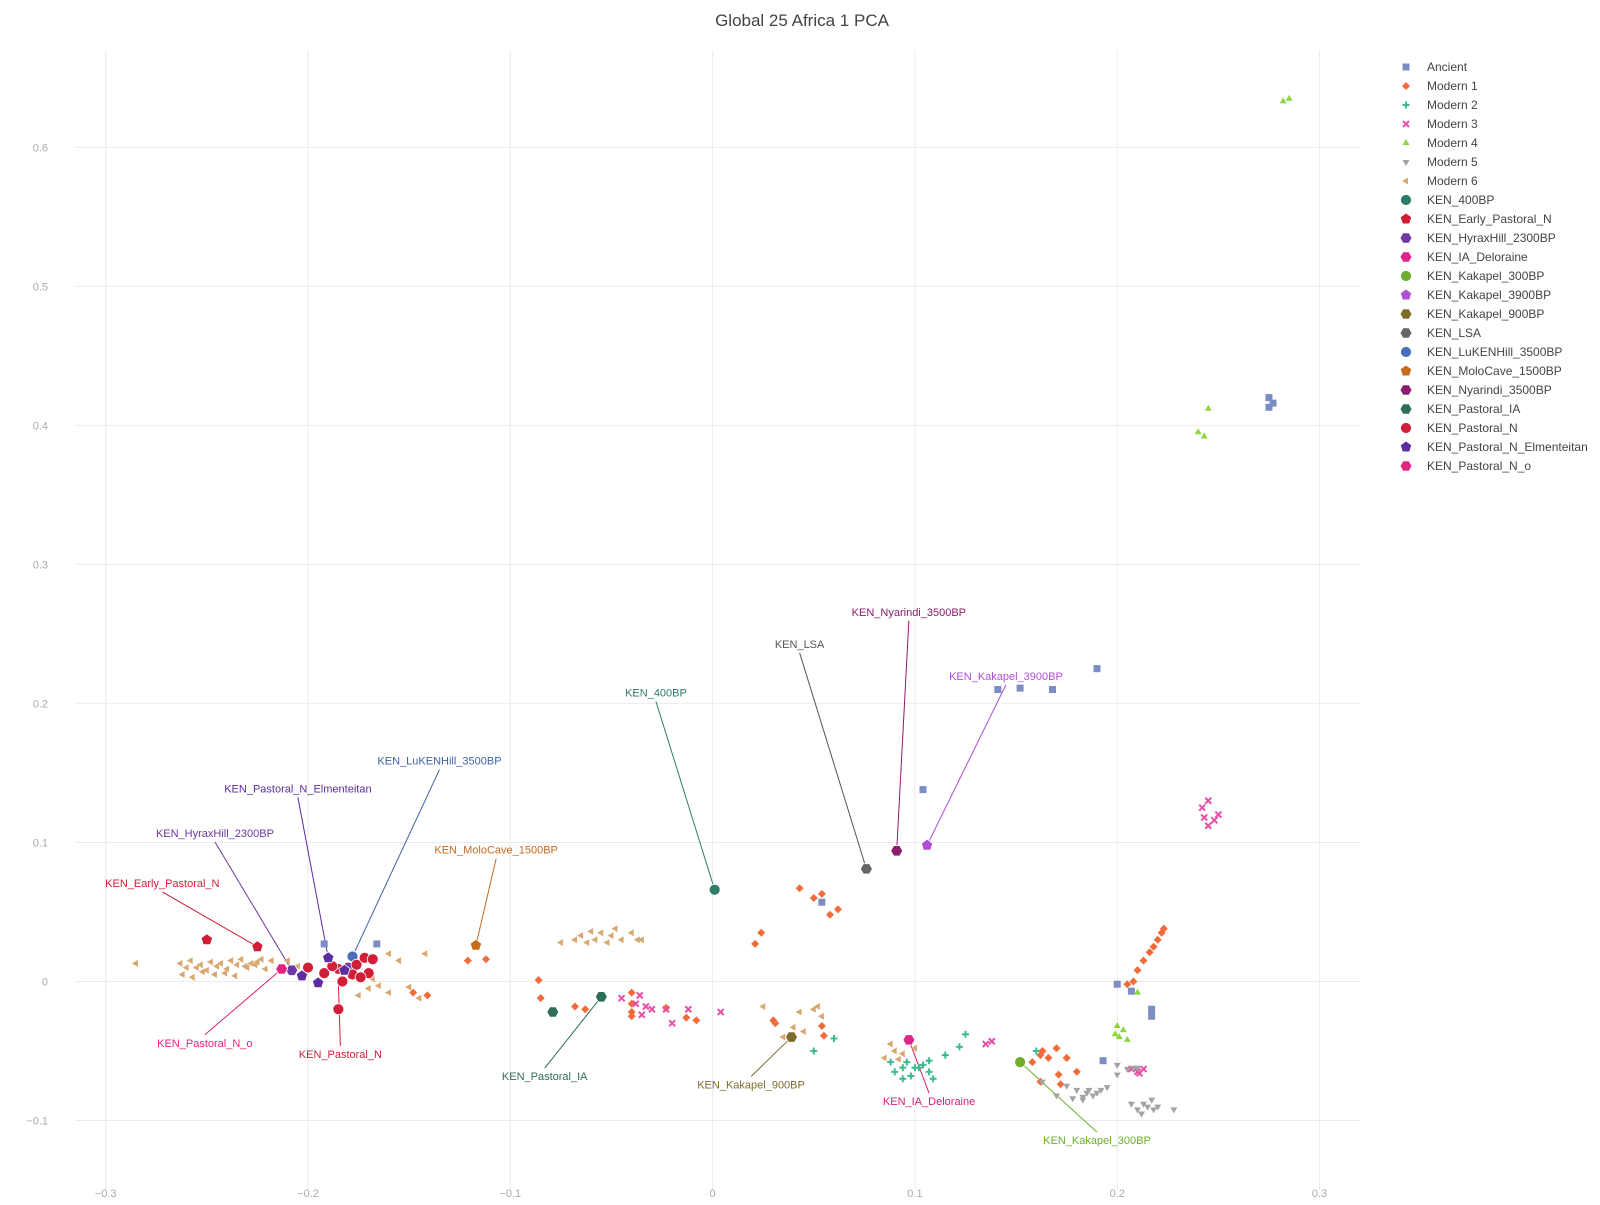 Image resolution: width=1600 pixels, height=1205 pixels. I want to click on x-tick-label: 0, so click(713, 1194).